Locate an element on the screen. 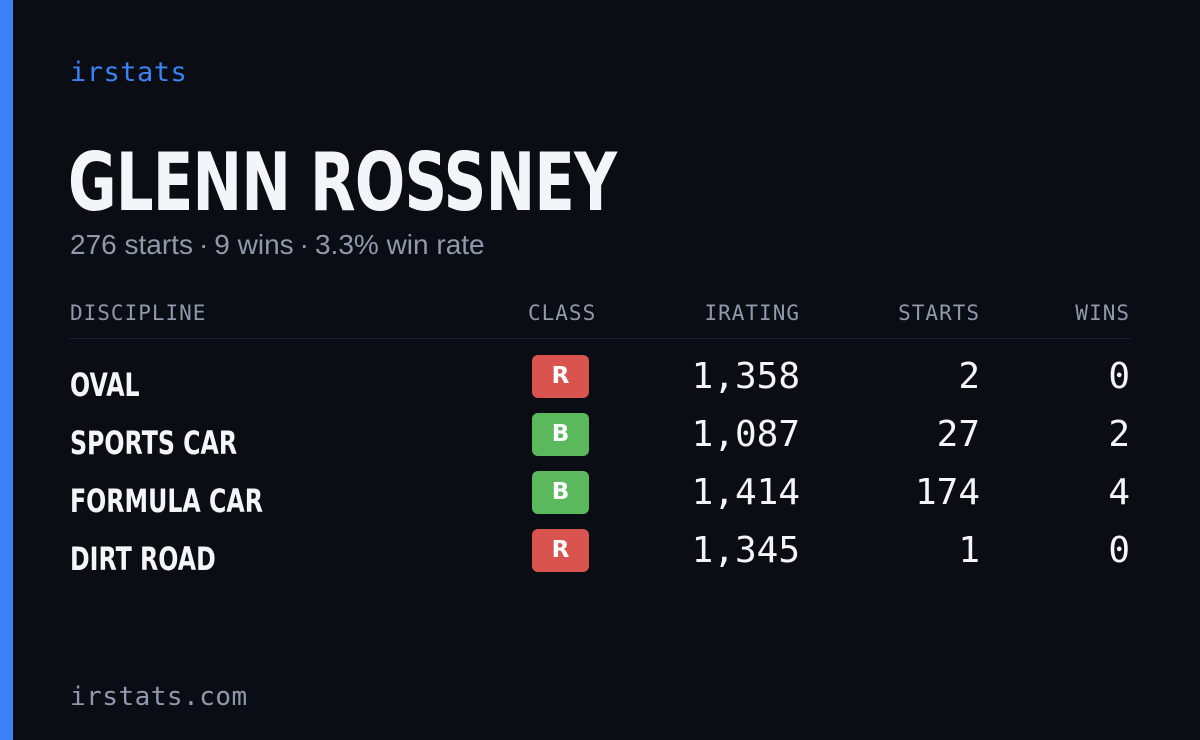 The height and width of the screenshot is (740, 1200). starts-value: 1 is located at coordinates (969, 550).